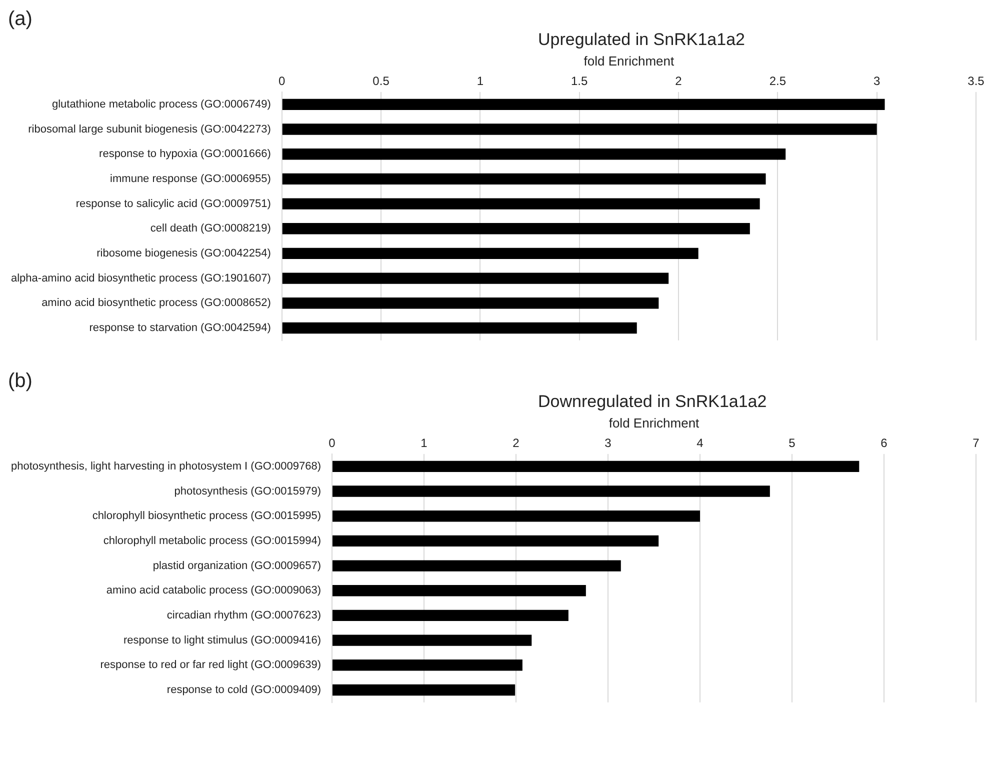 This screenshot has height=764, width=998. Describe the element at coordinates (237, 566) in the screenshot. I see `y-tick-label: plastid organization (GO:0009657)` at that location.